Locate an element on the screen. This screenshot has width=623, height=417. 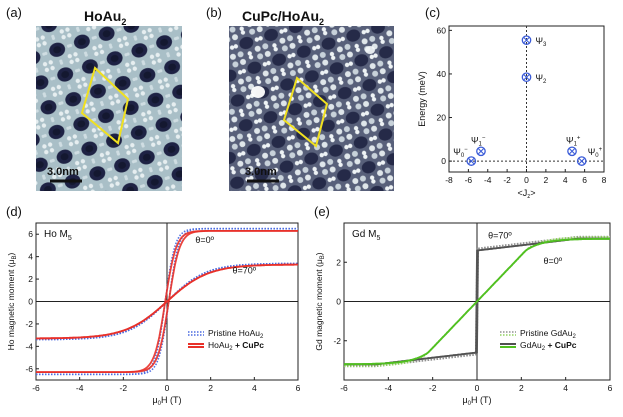
y-tick-label: 4 is located at coordinates (30, 257).